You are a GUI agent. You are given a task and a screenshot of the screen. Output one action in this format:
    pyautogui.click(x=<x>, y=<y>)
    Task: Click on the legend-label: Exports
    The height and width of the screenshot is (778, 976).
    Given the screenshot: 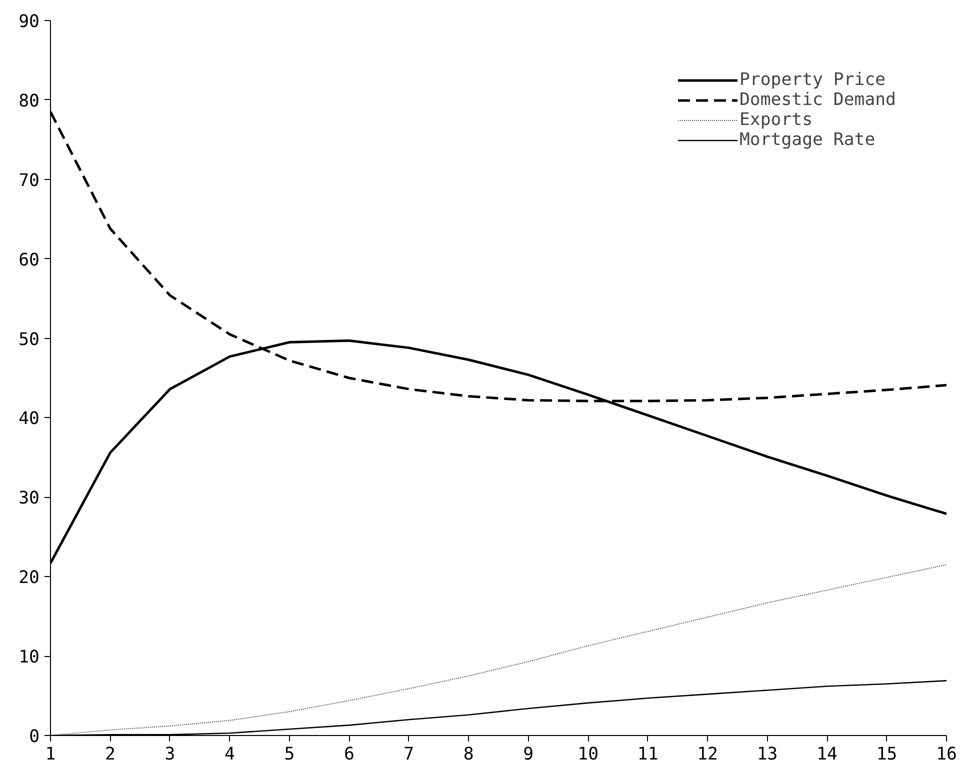 What is the action you would take?
    pyautogui.click(x=776, y=120)
    